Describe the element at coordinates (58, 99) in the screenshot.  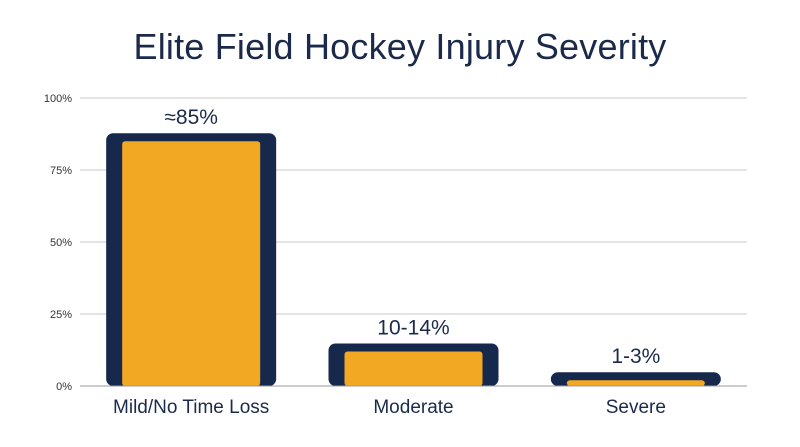
I see `y-tick-label: 100%` at that location.